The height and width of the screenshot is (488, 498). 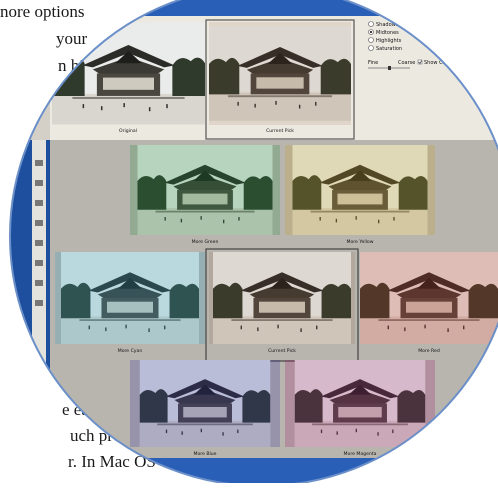 What do you see at coordinates (389, 49) in the screenshot?
I see `radio-label: Saturation` at bounding box center [389, 49].